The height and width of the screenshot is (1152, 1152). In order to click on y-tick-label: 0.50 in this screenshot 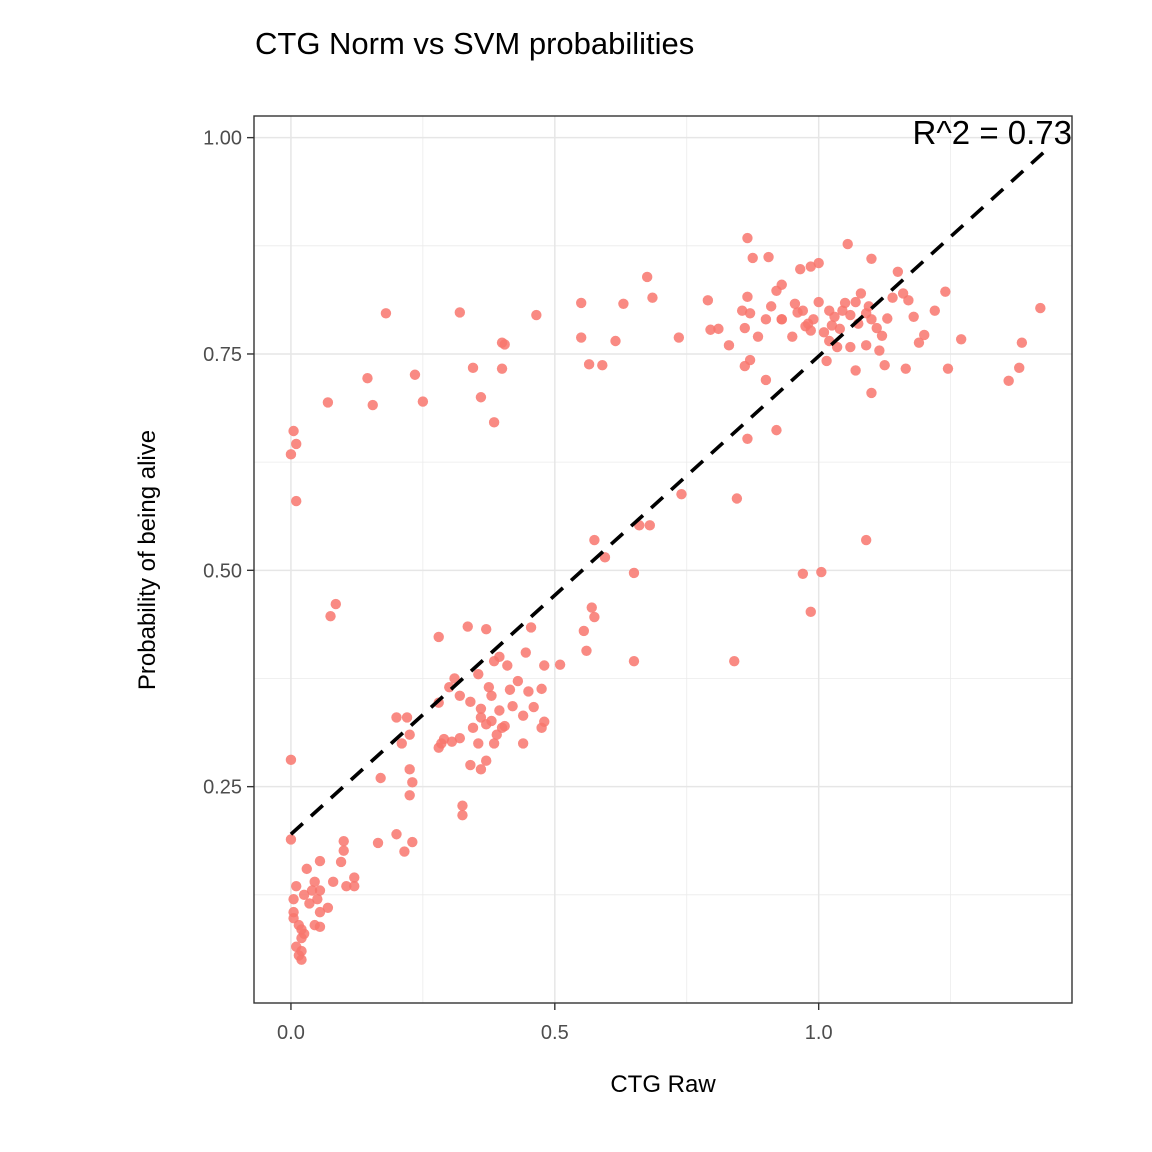, I will do `click(222, 571)`.